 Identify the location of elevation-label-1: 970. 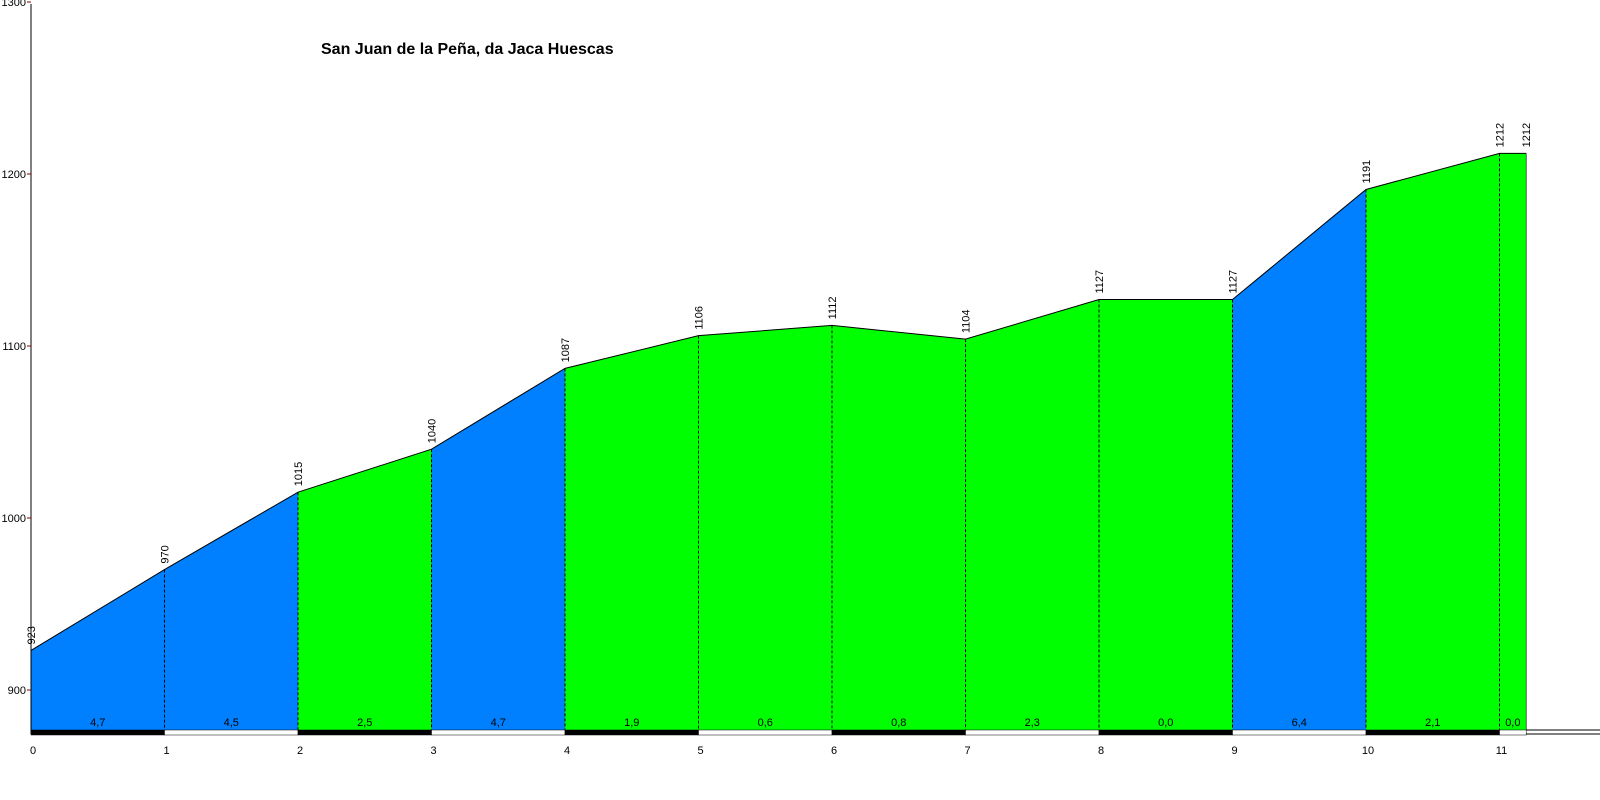
(166, 554).